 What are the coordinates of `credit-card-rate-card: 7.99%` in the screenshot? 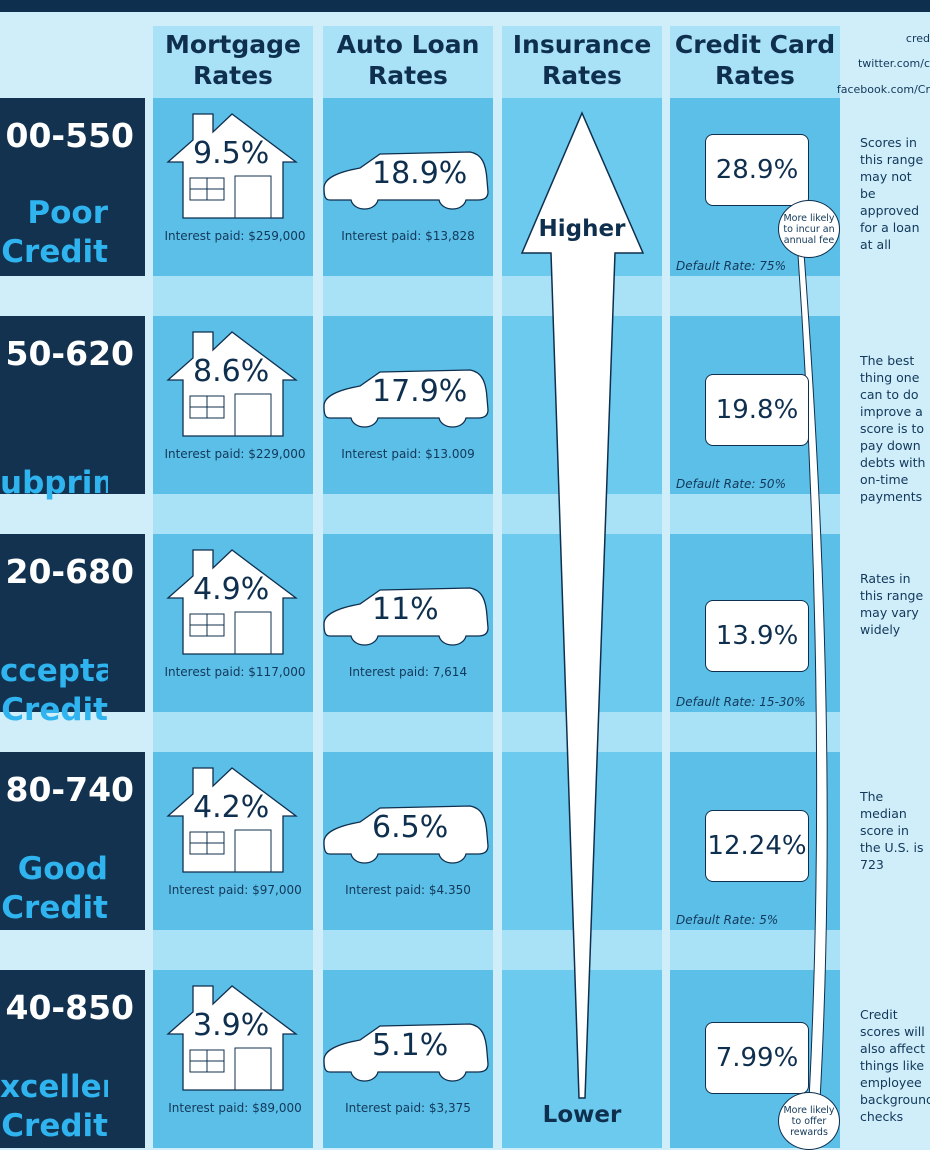 It's located at (757, 1058).